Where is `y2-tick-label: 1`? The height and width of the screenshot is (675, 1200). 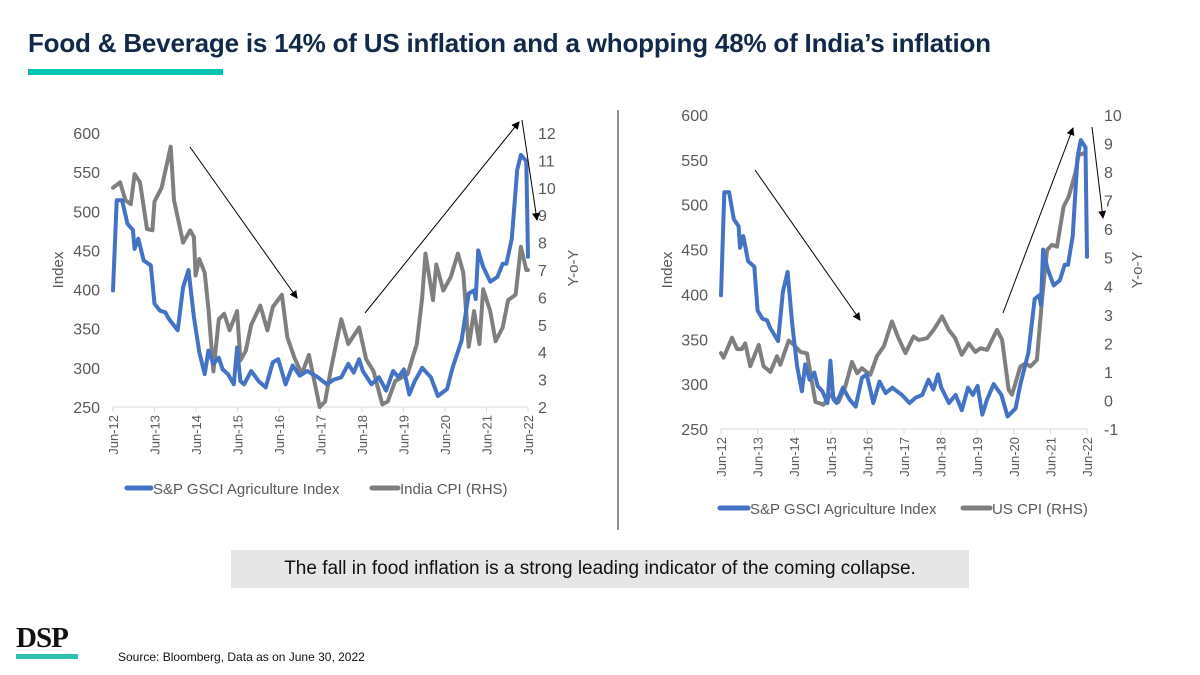
y2-tick-label: 1 is located at coordinates (1108, 373).